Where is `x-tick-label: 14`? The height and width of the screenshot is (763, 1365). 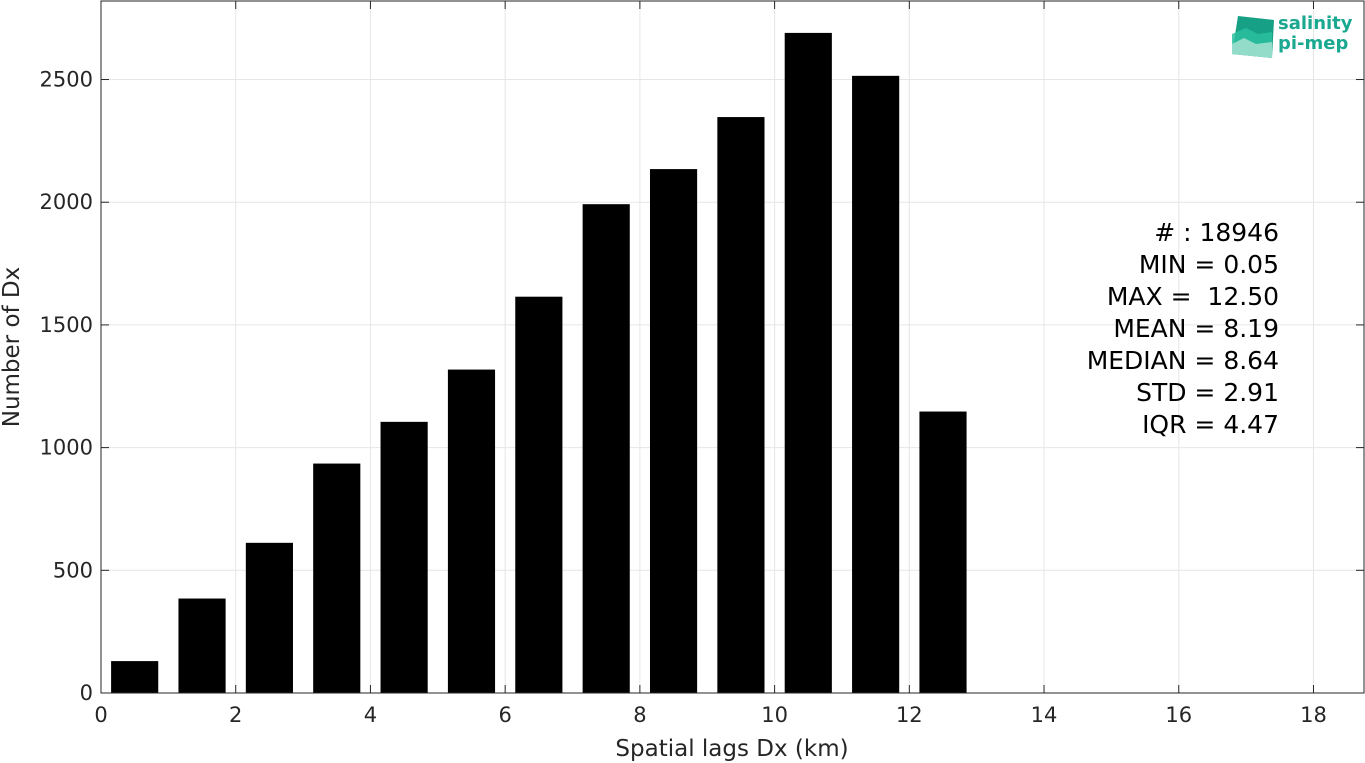
x-tick-label: 14 is located at coordinates (1044, 715).